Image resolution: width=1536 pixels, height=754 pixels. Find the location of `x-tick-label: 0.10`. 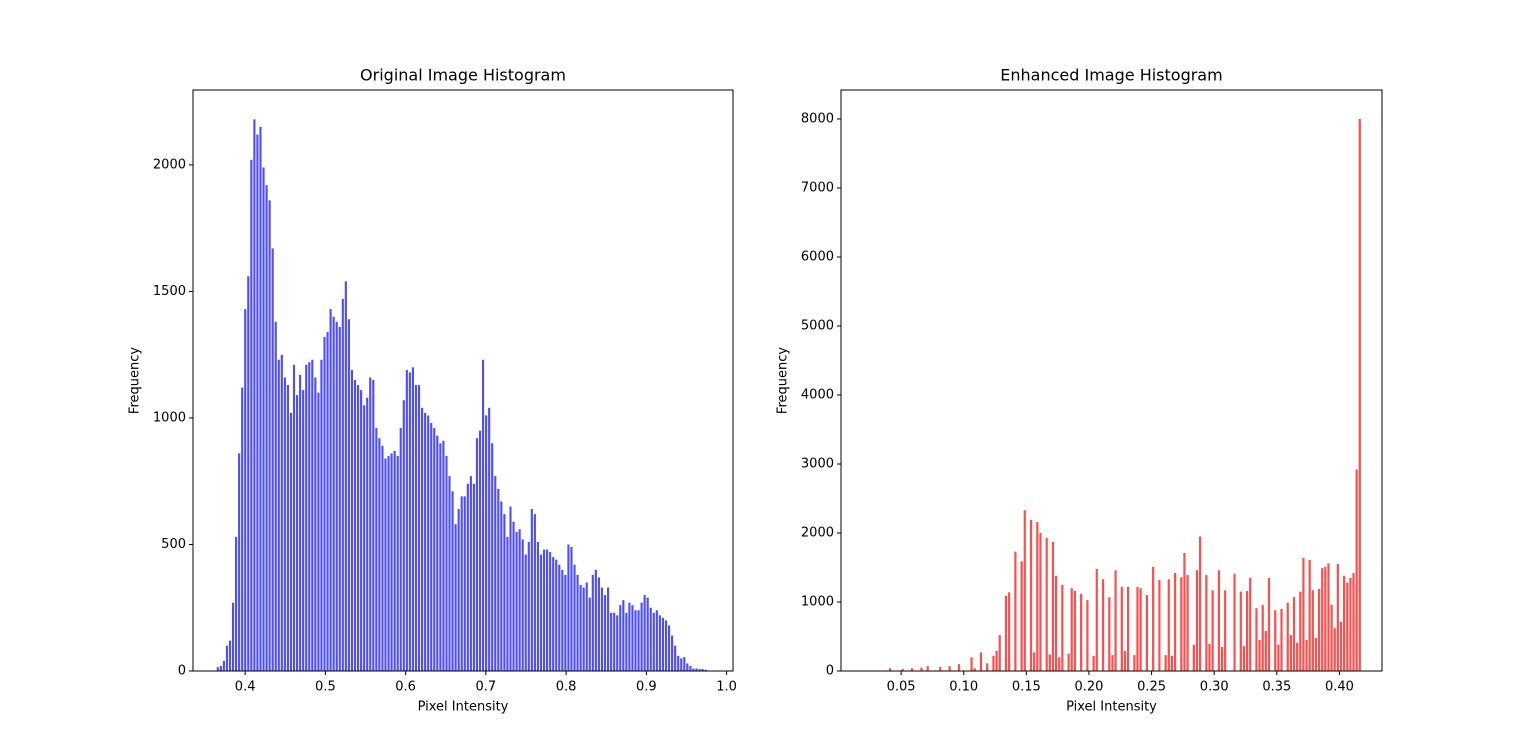

x-tick-label: 0.10 is located at coordinates (963, 687).